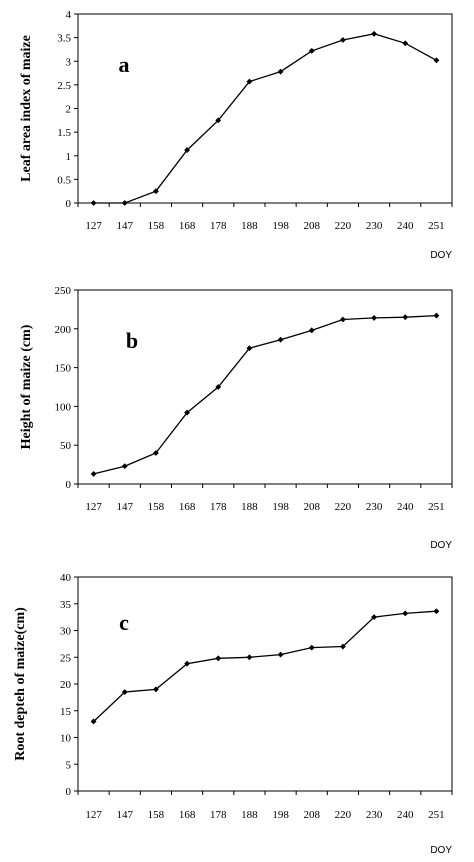 The image size is (474, 862). Describe the element at coordinates (66, 632) in the screenshot. I see `y-tick-label: 30` at that location.